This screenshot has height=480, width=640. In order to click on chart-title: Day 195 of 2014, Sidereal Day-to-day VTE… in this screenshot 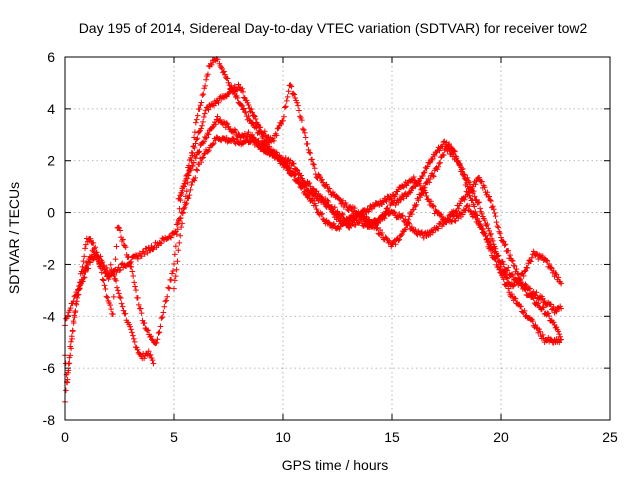, I will do `click(333, 28)`.